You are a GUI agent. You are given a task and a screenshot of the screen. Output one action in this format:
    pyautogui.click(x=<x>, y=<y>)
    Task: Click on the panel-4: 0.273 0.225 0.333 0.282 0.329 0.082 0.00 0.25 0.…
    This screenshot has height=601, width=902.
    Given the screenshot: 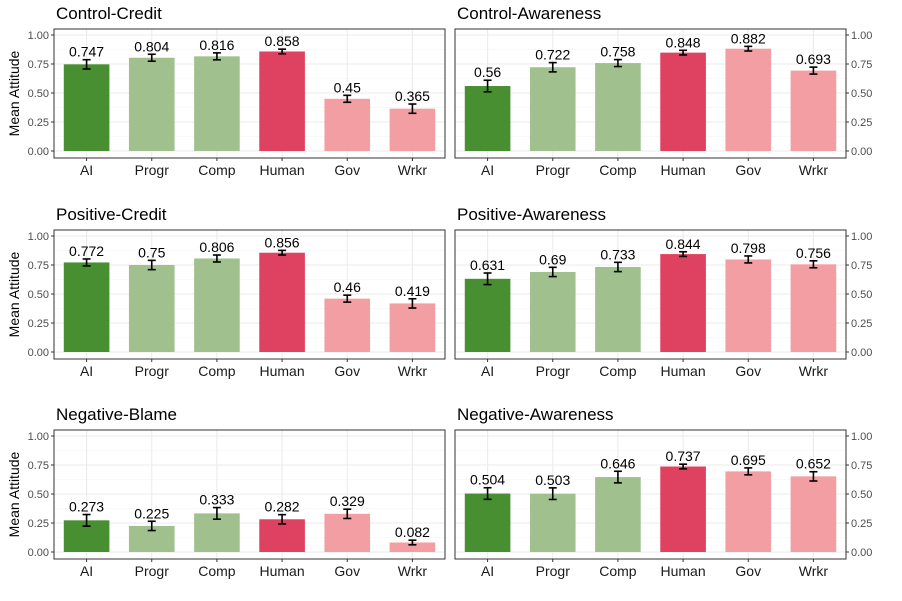 What is the action you would take?
    pyautogui.click(x=226, y=492)
    